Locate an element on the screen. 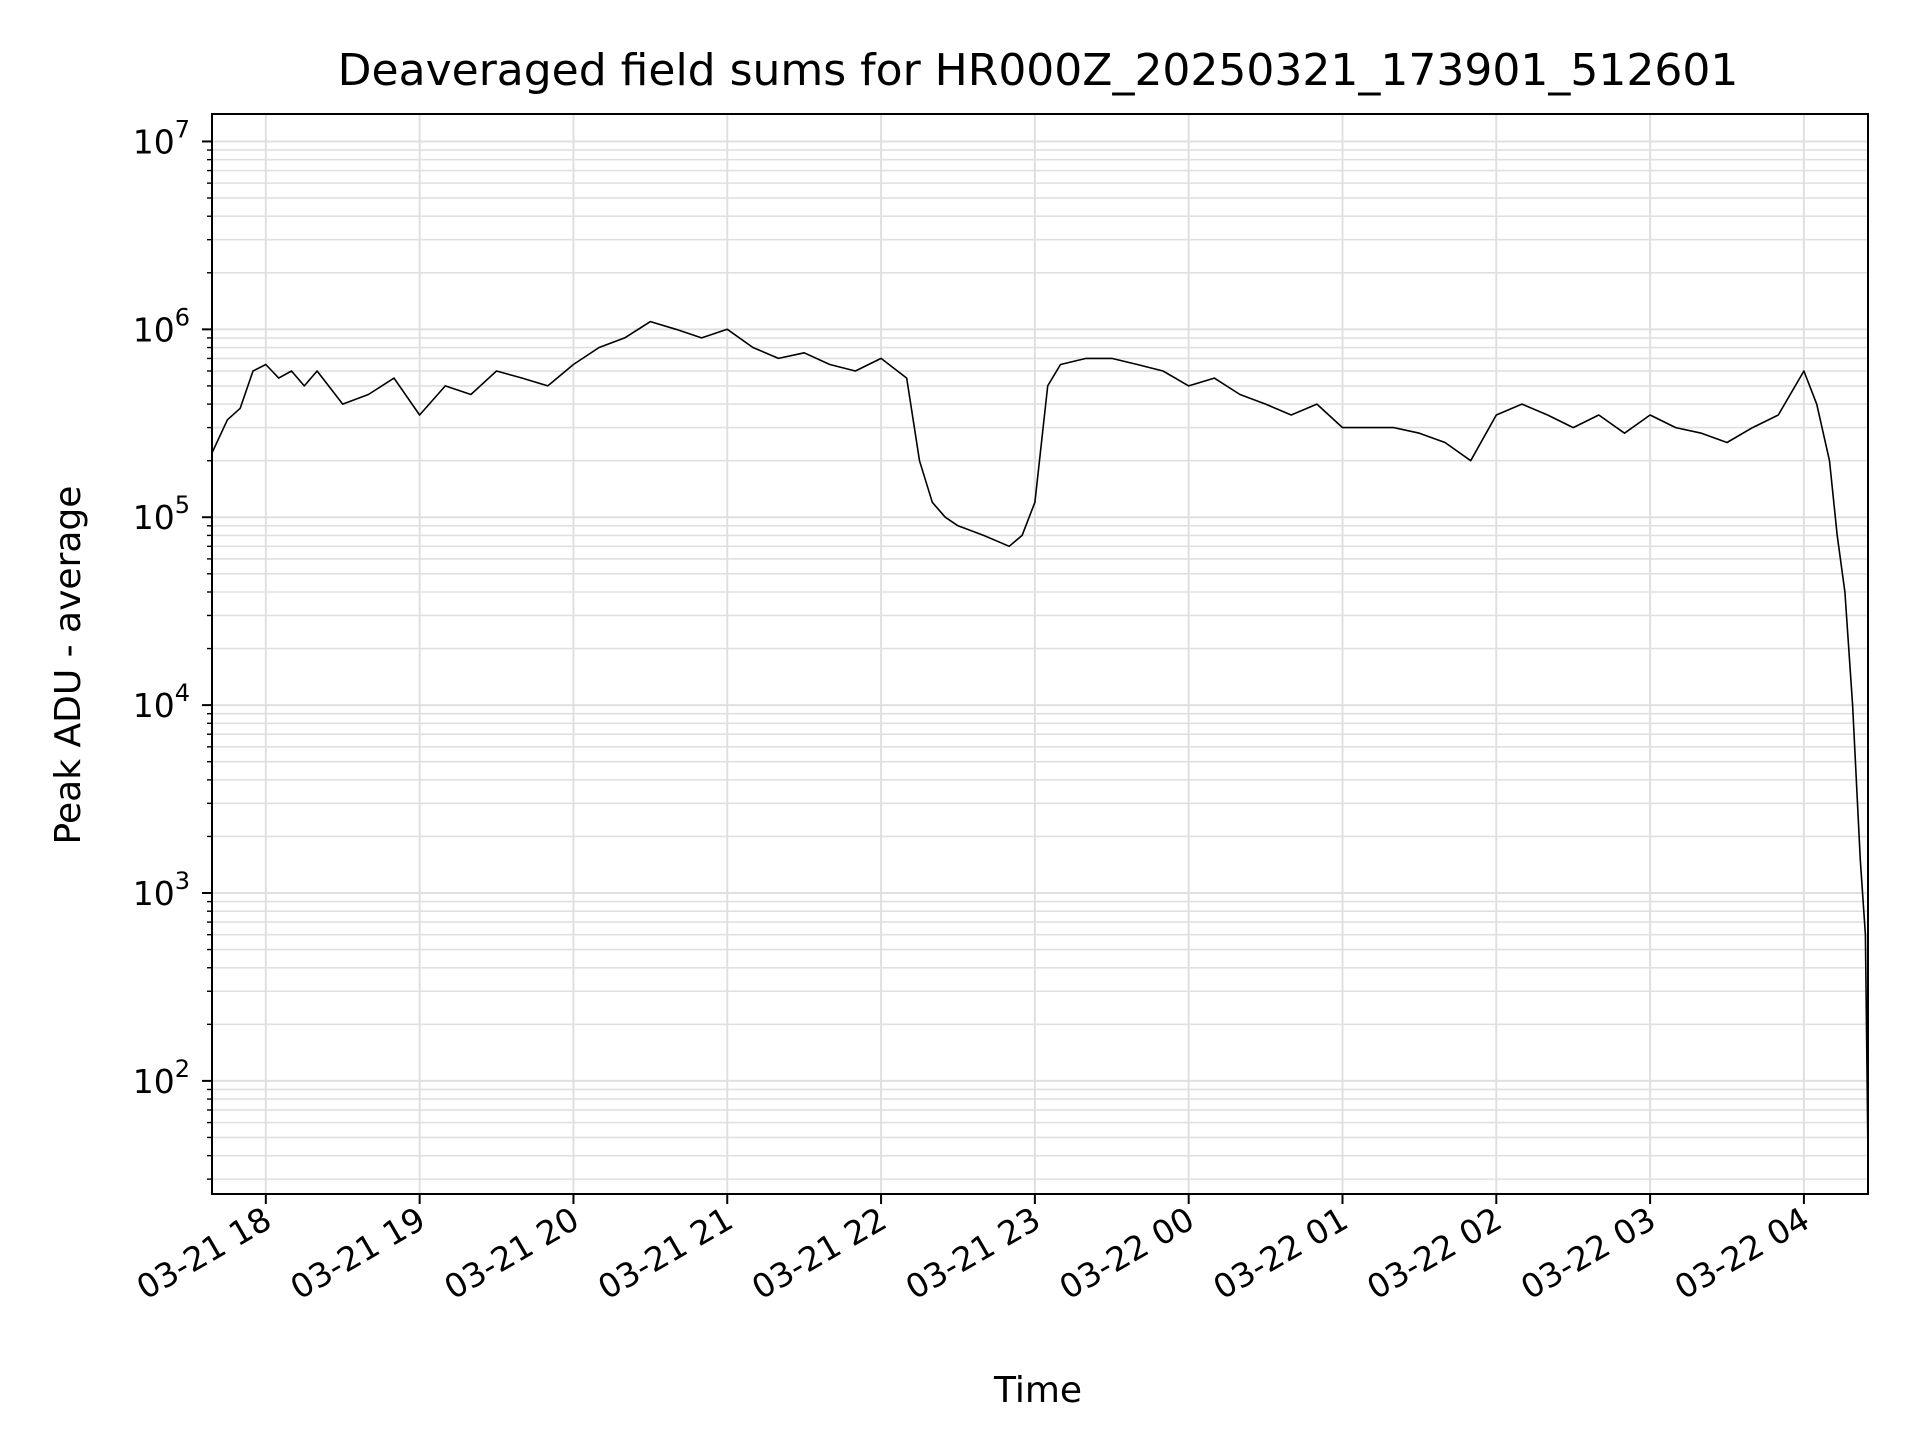  y-tick-exponent: 2 is located at coordinates (182, 1069).